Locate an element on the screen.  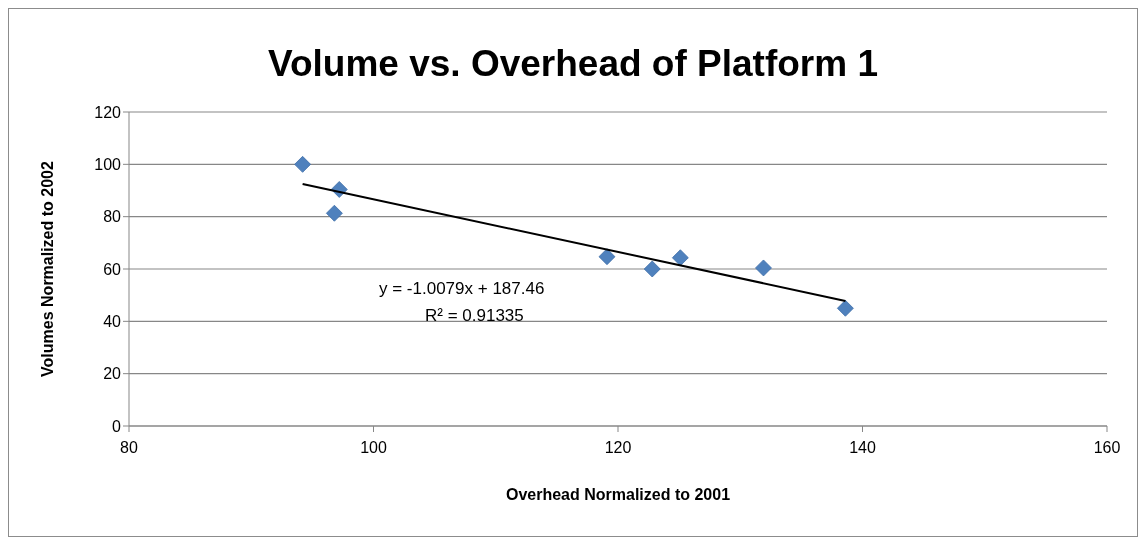
x-tick-label: 80 is located at coordinates (129, 448).